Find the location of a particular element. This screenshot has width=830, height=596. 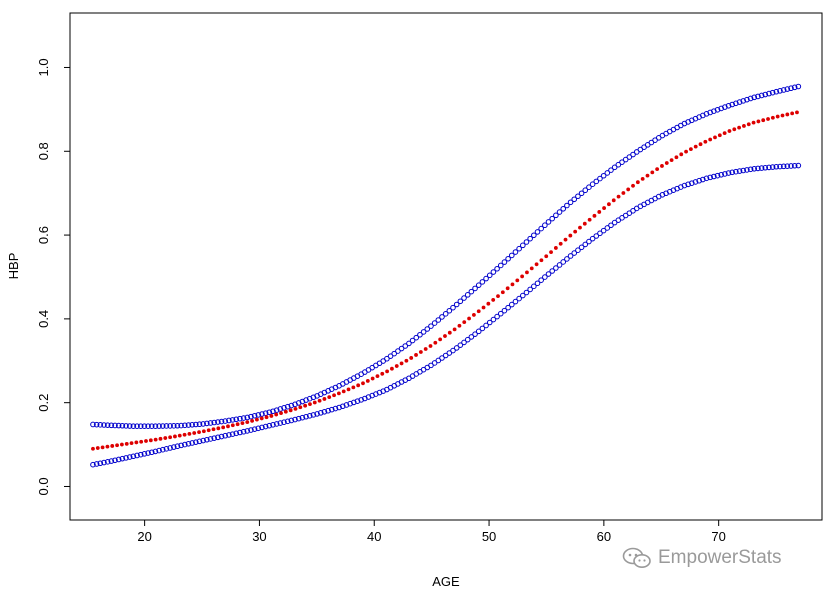

x-tick-label: 30 is located at coordinates (259, 536).